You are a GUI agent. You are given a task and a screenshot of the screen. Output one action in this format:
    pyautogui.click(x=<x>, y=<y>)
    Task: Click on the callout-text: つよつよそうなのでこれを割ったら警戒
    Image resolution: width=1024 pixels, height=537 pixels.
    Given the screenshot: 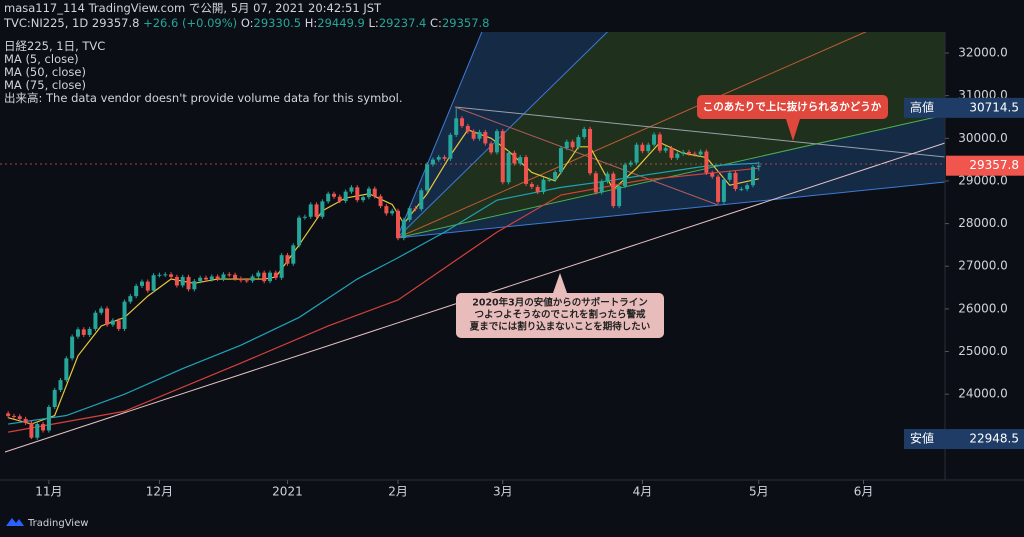 What is the action you would take?
    pyautogui.click(x=560, y=315)
    